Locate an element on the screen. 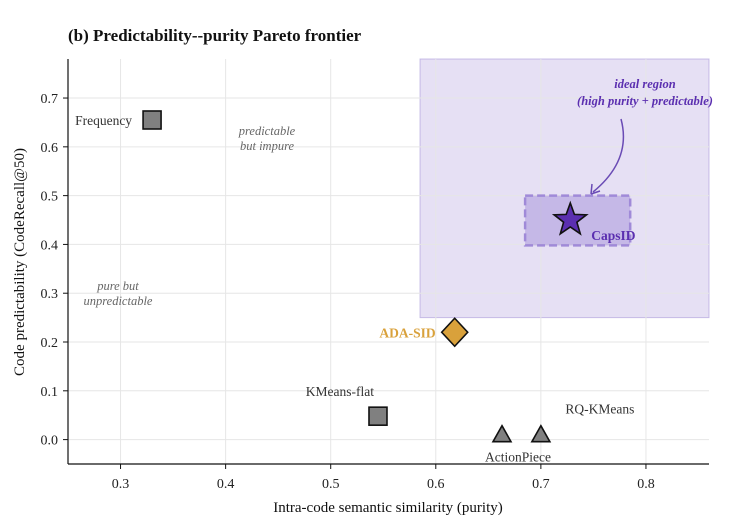  y-ticks: 0.0 0.1 0.2 0.3 0.4 0.5 0.6 0.7 is located at coordinates (54, 270).